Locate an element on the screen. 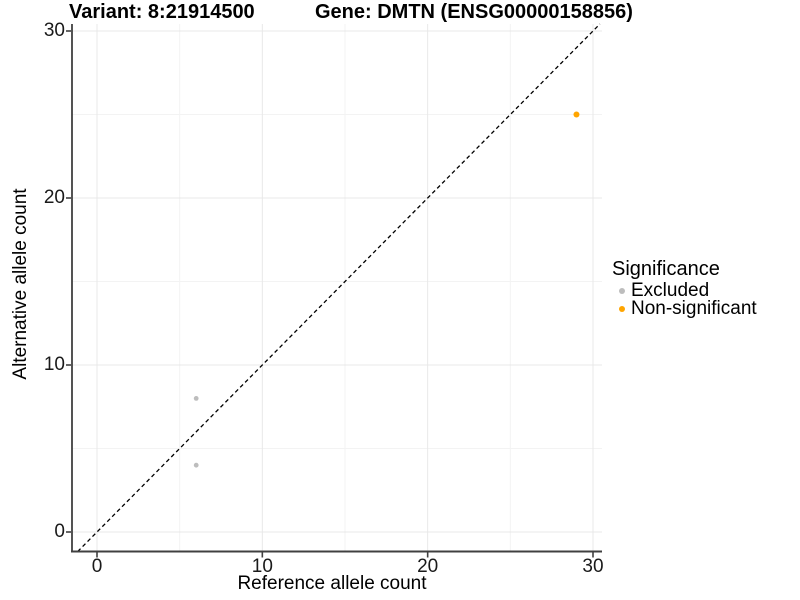  y-tick-label: 30 is located at coordinates (54, 30).